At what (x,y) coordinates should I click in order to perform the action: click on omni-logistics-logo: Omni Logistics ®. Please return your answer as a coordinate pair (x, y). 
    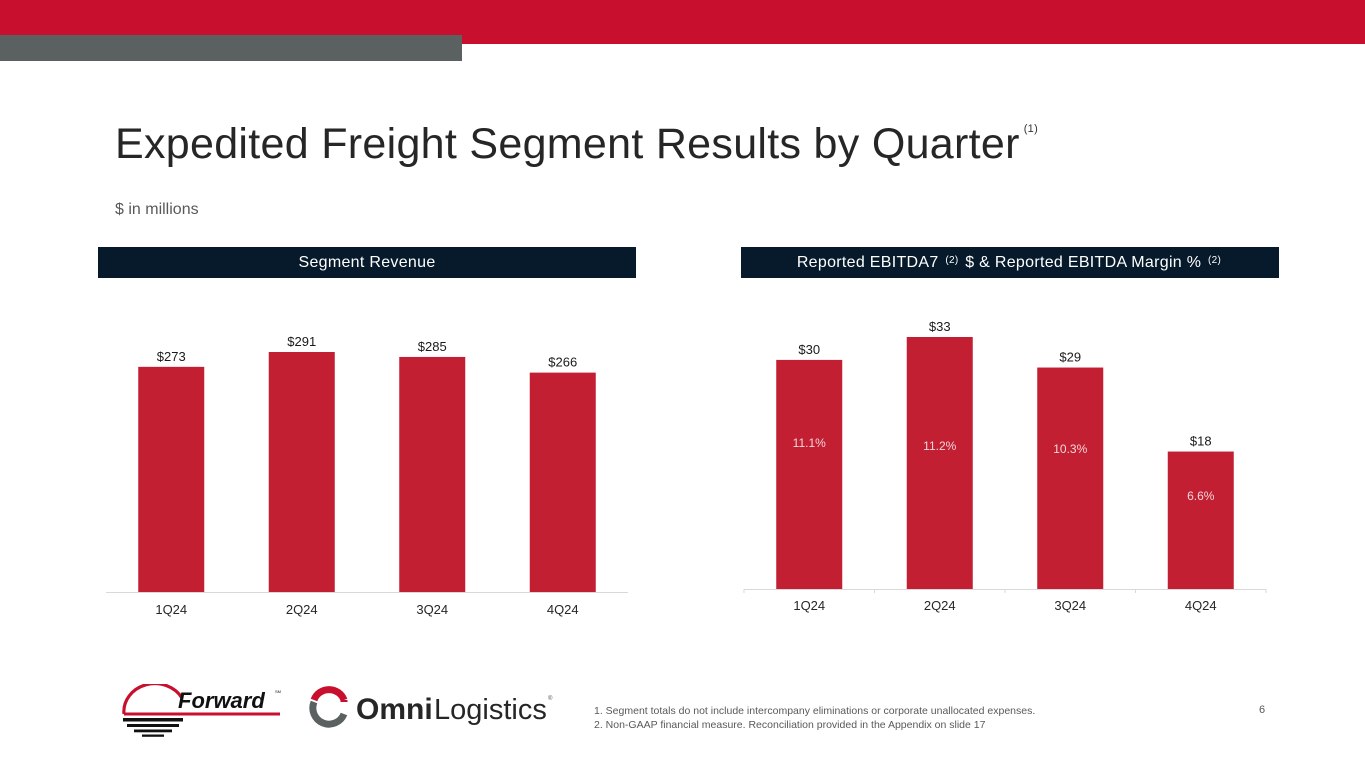
    Looking at the image, I should click on (431, 707).